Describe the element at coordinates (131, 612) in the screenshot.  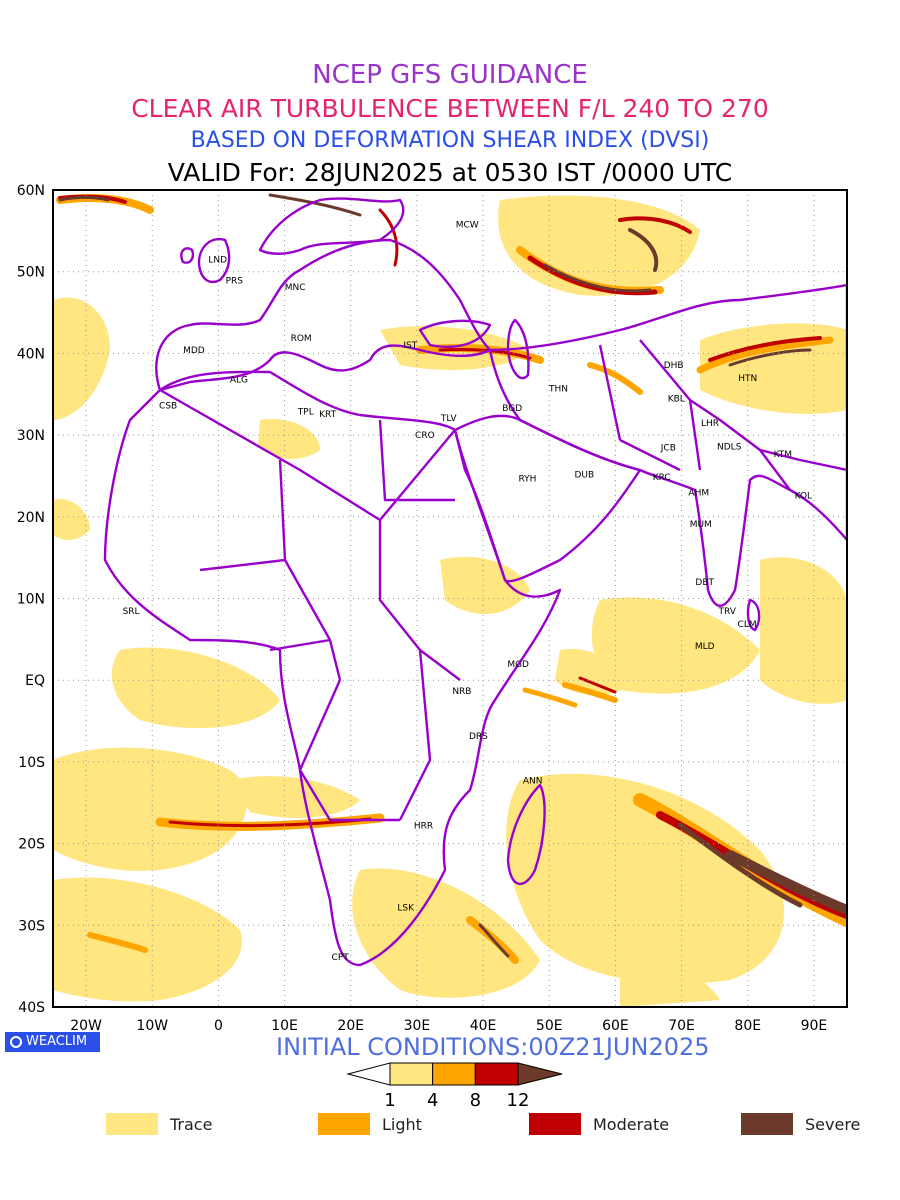
I see `station-label-srl: SRL` at that location.